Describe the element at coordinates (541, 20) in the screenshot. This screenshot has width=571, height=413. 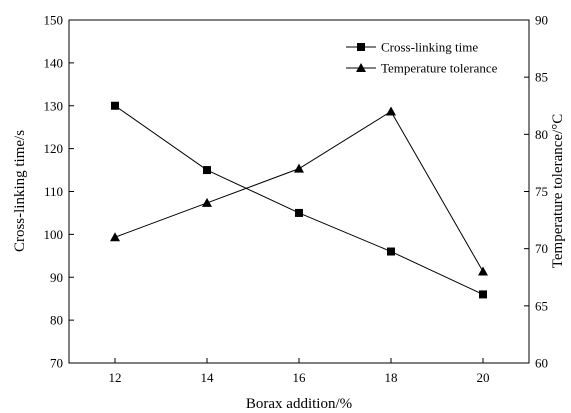
I see `y2-tick-label: 90` at that location.